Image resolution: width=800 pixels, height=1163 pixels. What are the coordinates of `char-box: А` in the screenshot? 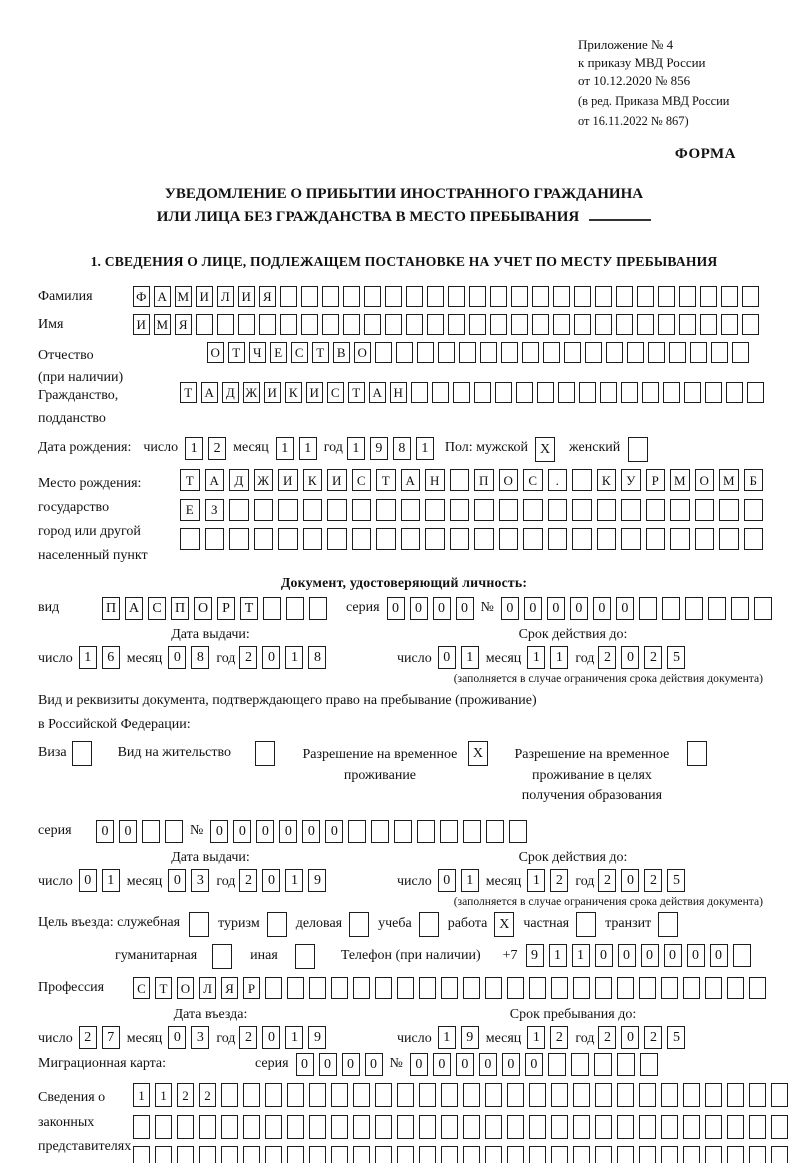 It's located at (134, 609).